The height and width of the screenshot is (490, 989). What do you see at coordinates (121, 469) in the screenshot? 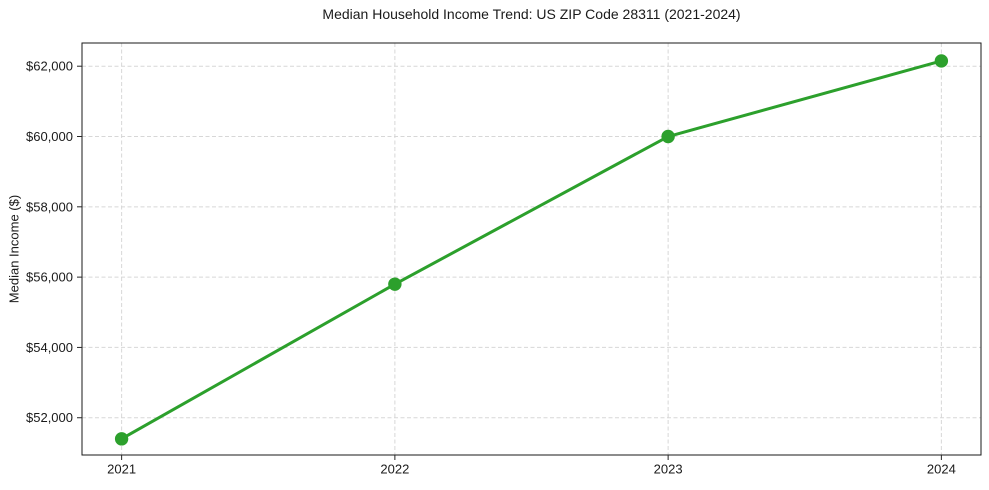
I see `x-tick-label: 2021` at bounding box center [121, 469].